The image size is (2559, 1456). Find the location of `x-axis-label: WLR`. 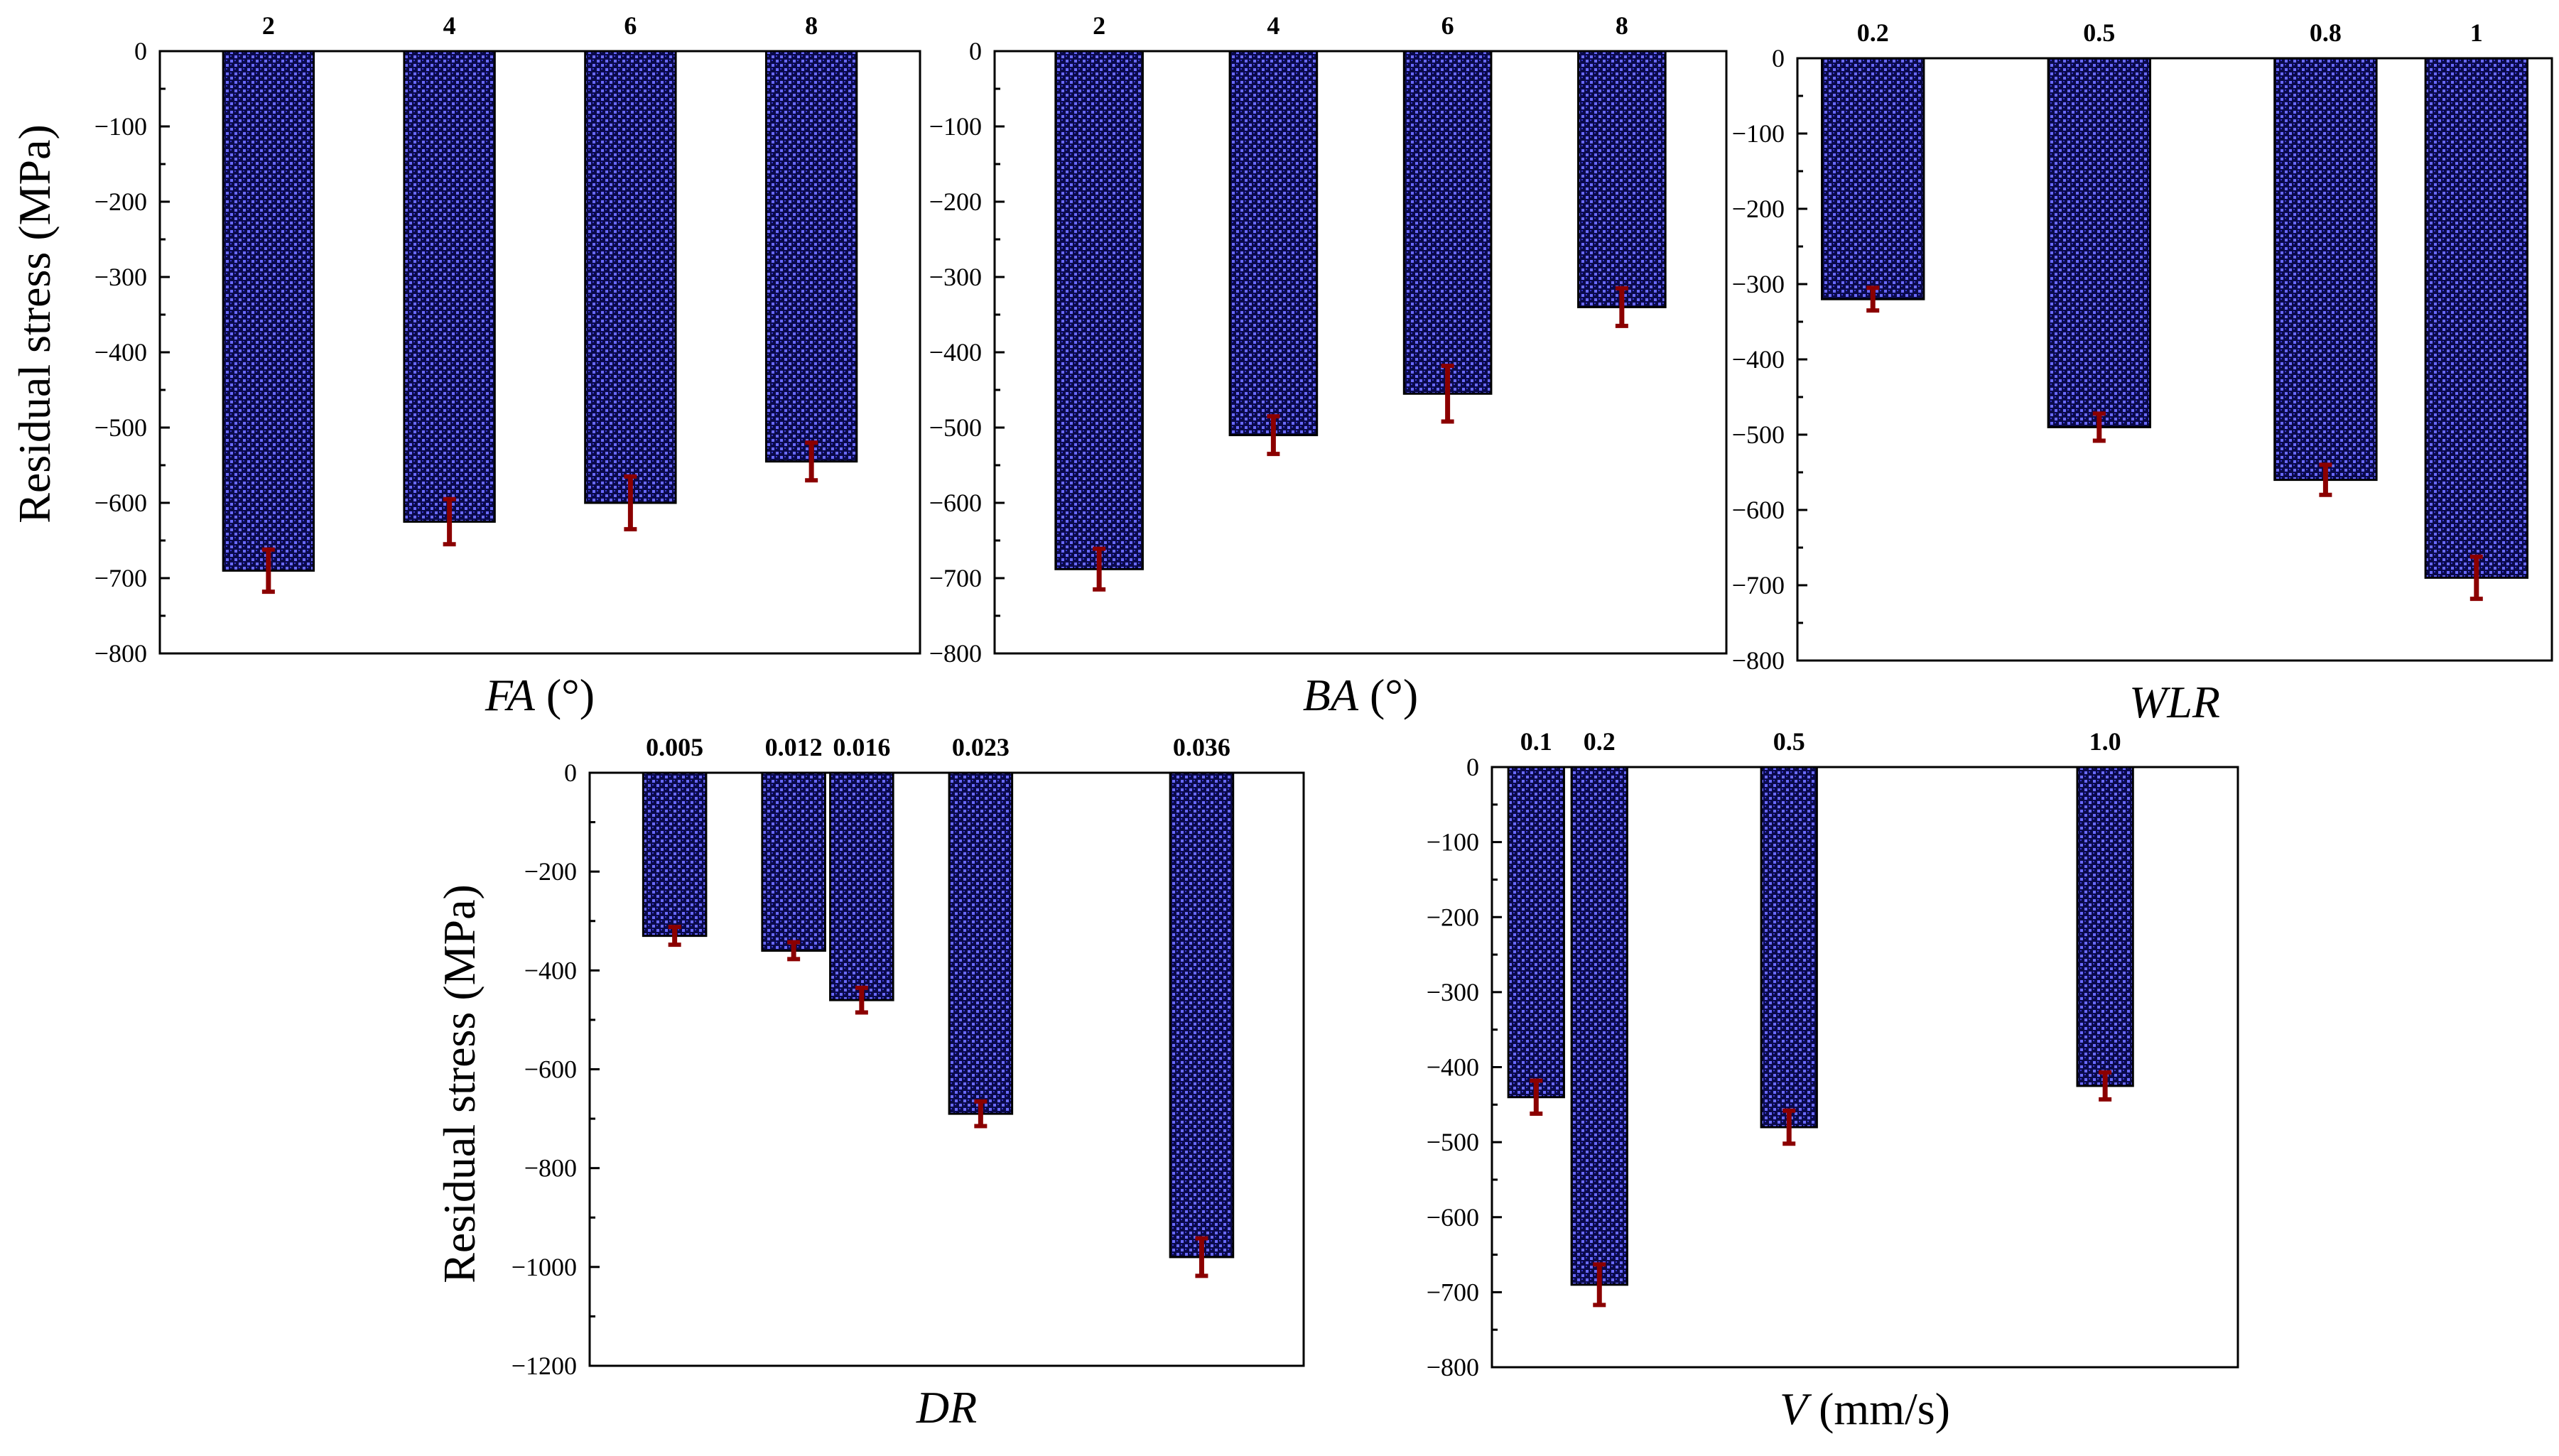

x-axis-label: WLR is located at coordinates (2174, 702).